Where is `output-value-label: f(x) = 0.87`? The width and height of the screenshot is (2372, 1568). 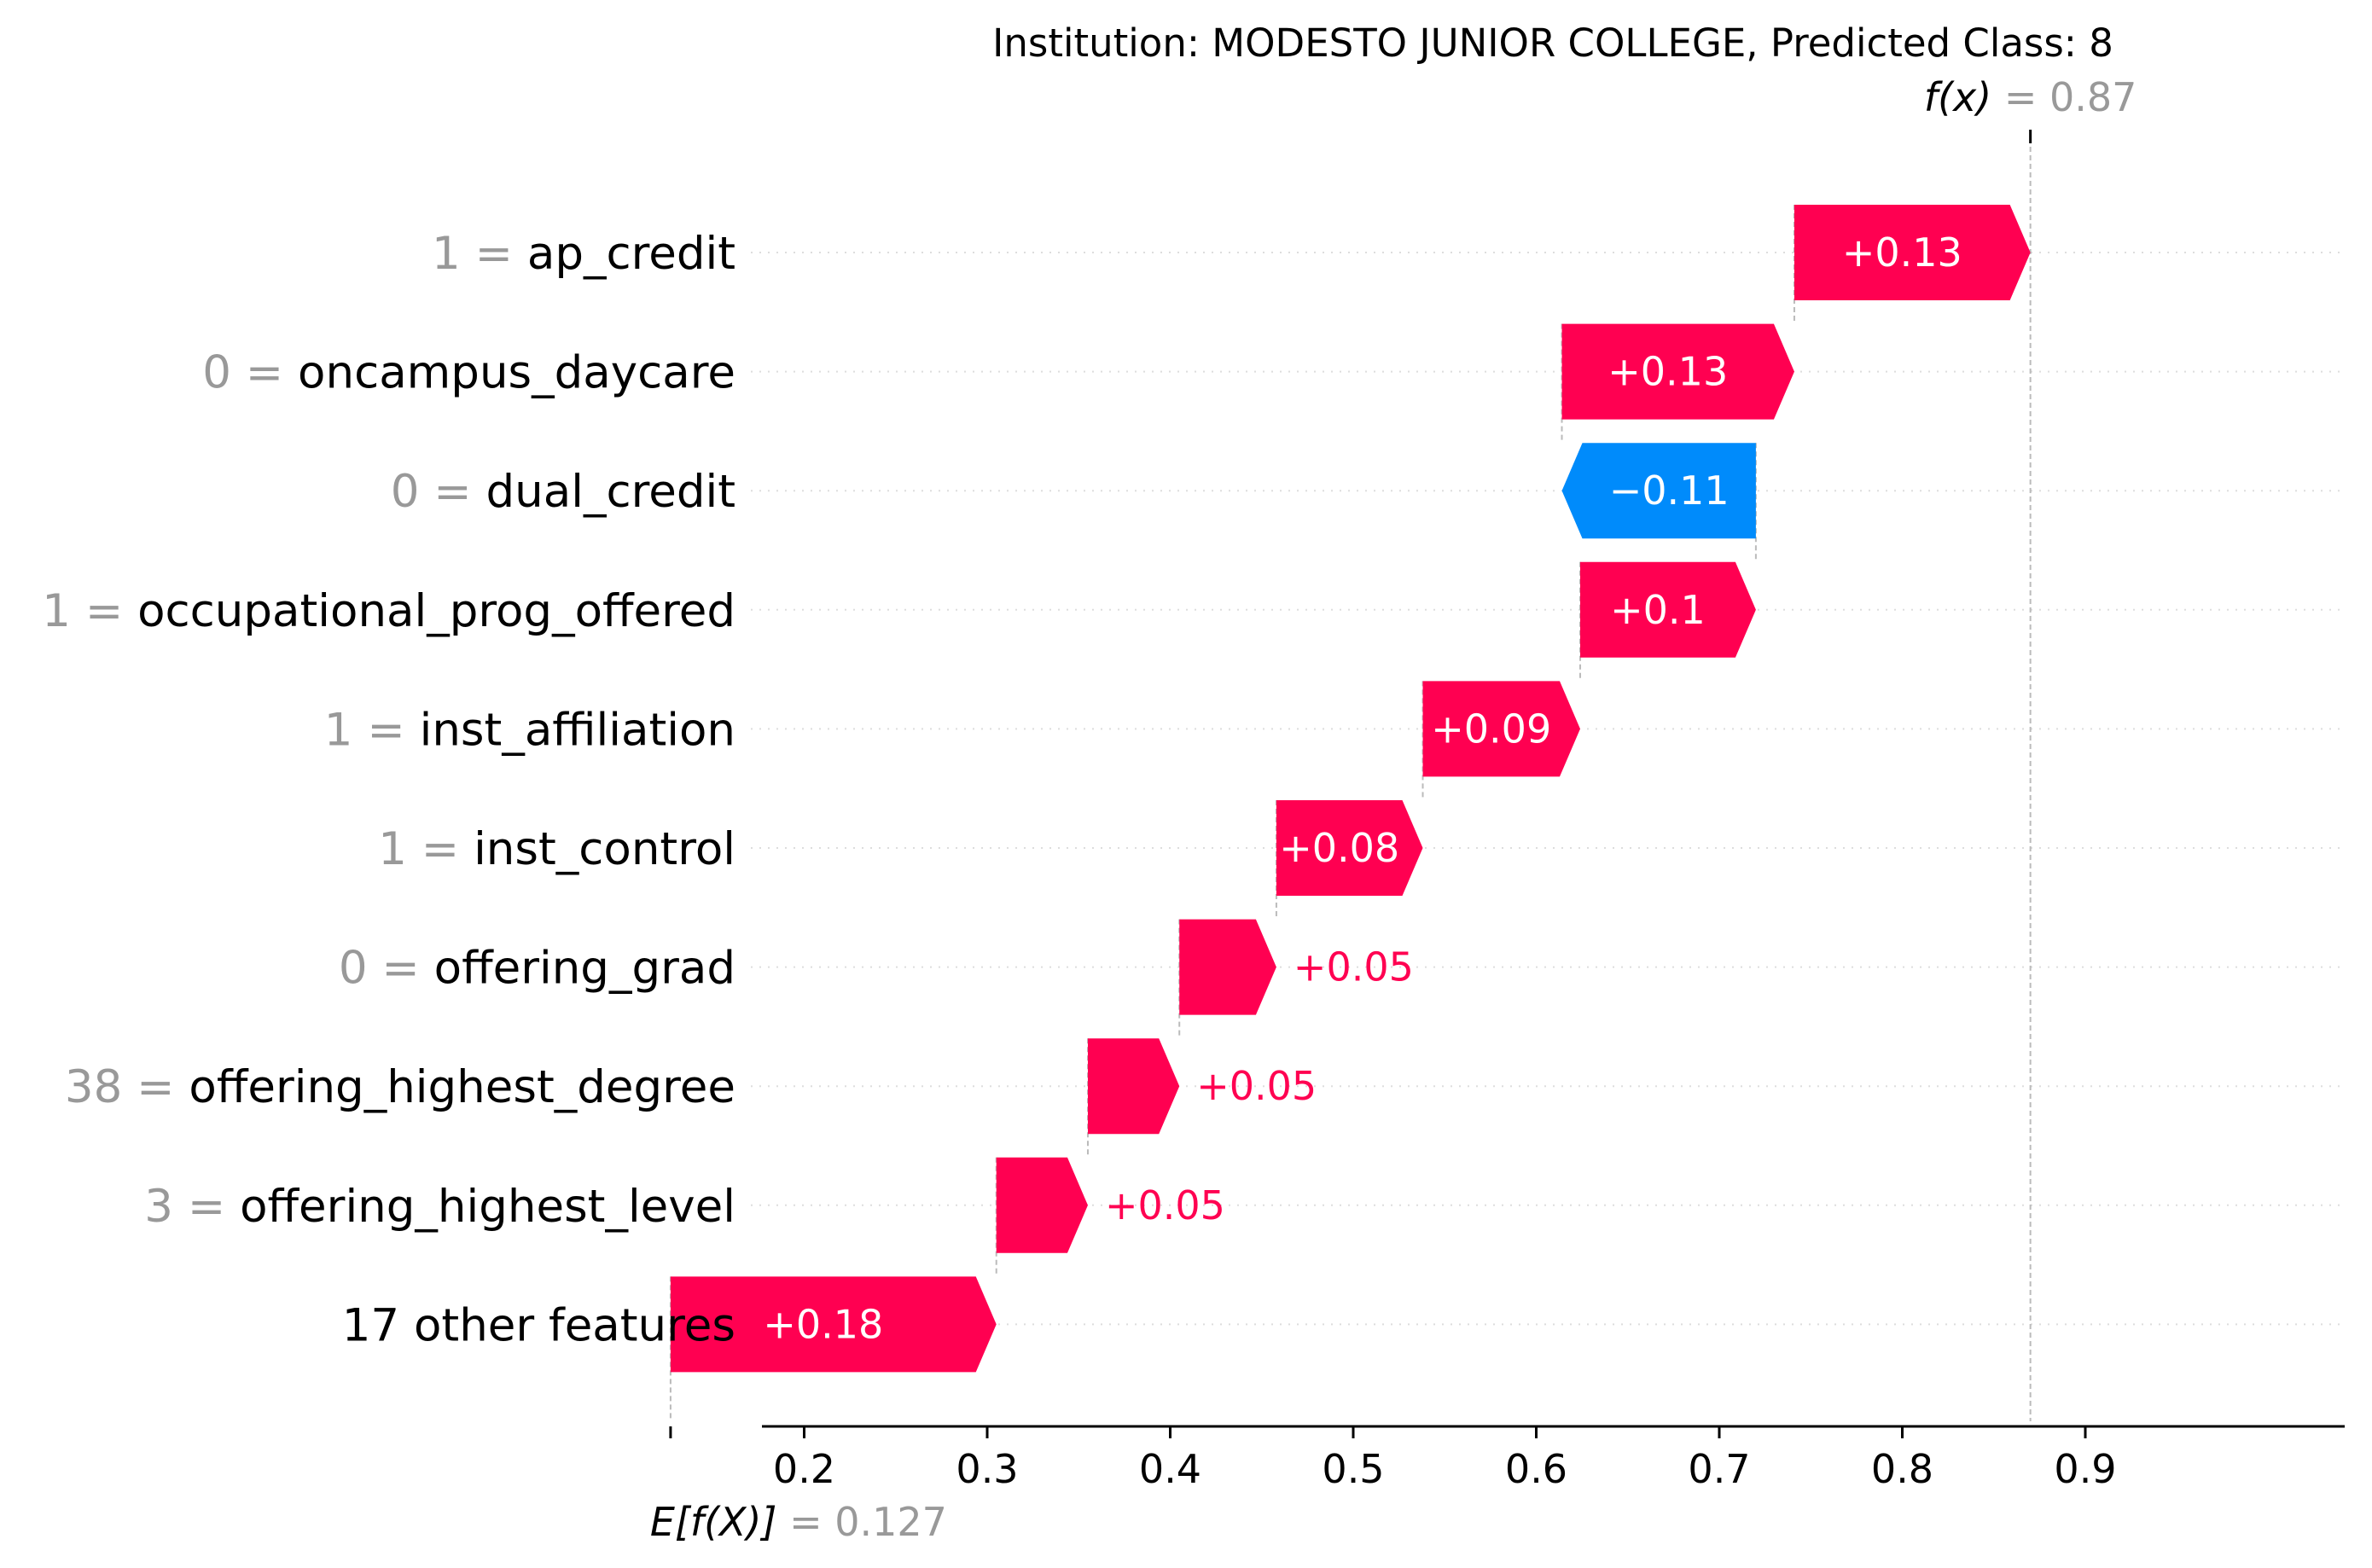 output-value-label: f(x) = 0.87 is located at coordinates (2030, 97).